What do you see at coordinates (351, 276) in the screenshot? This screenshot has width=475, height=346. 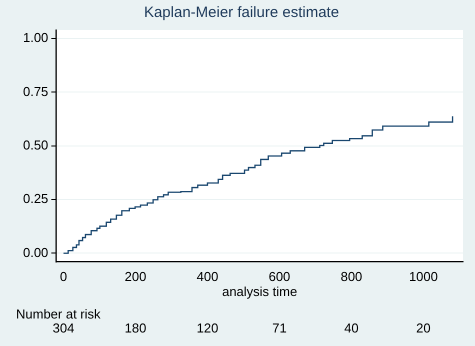 I see `x-tick-label: 800` at bounding box center [351, 276].